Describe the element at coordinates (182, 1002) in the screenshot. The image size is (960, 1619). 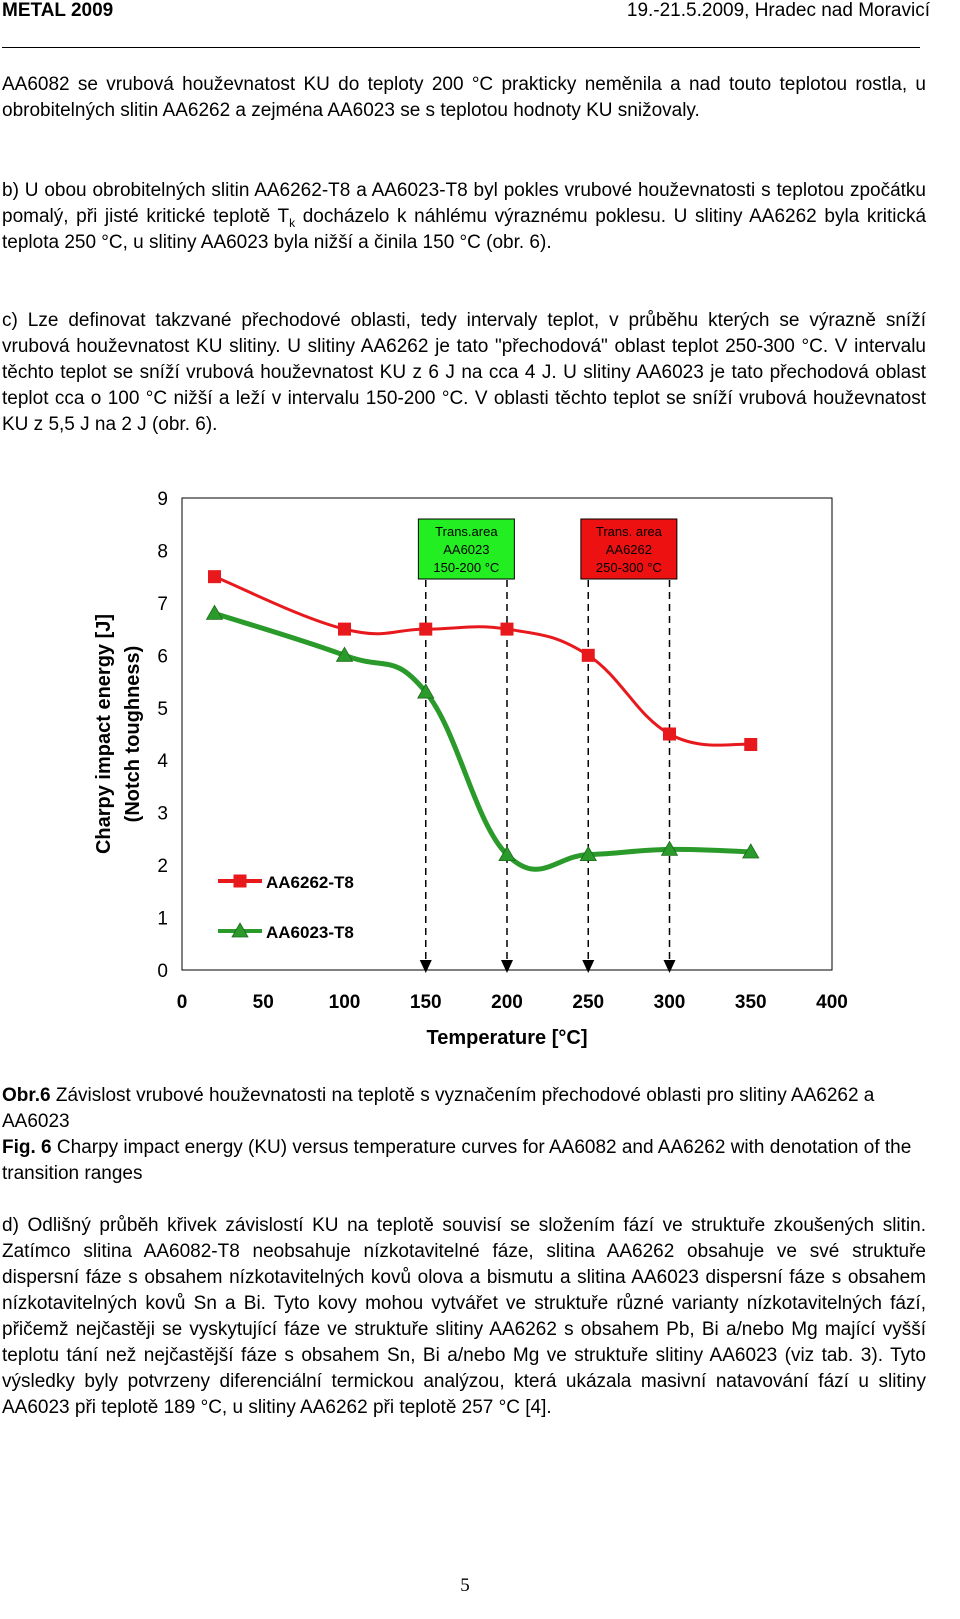
I see `x-tick-label: 0` at that location.